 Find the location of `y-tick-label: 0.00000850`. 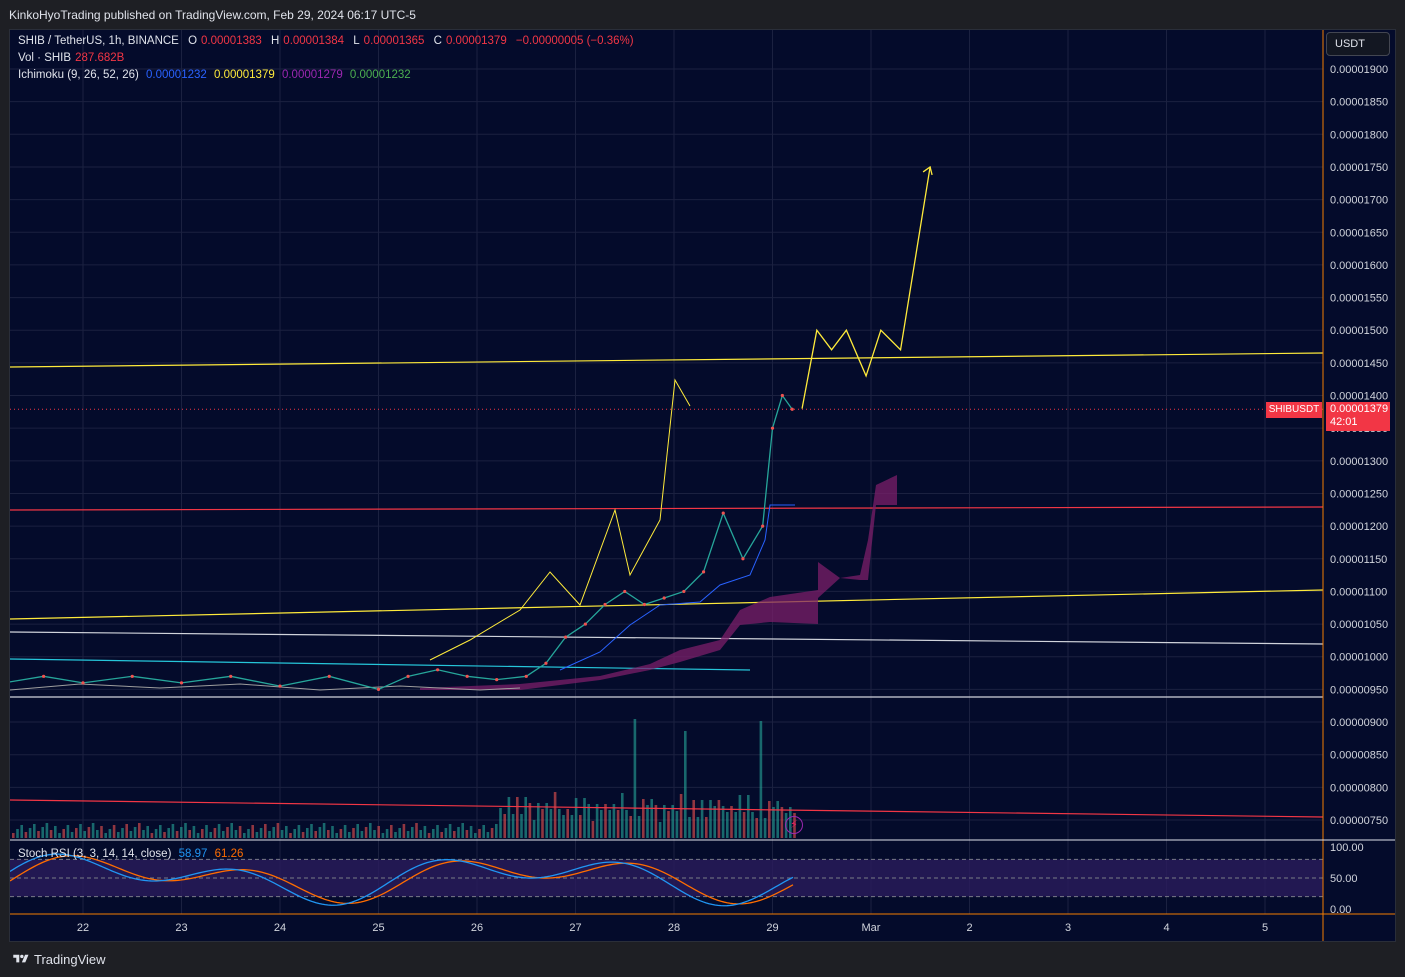

y-tick-label: 0.00000850 is located at coordinates (1359, 756).